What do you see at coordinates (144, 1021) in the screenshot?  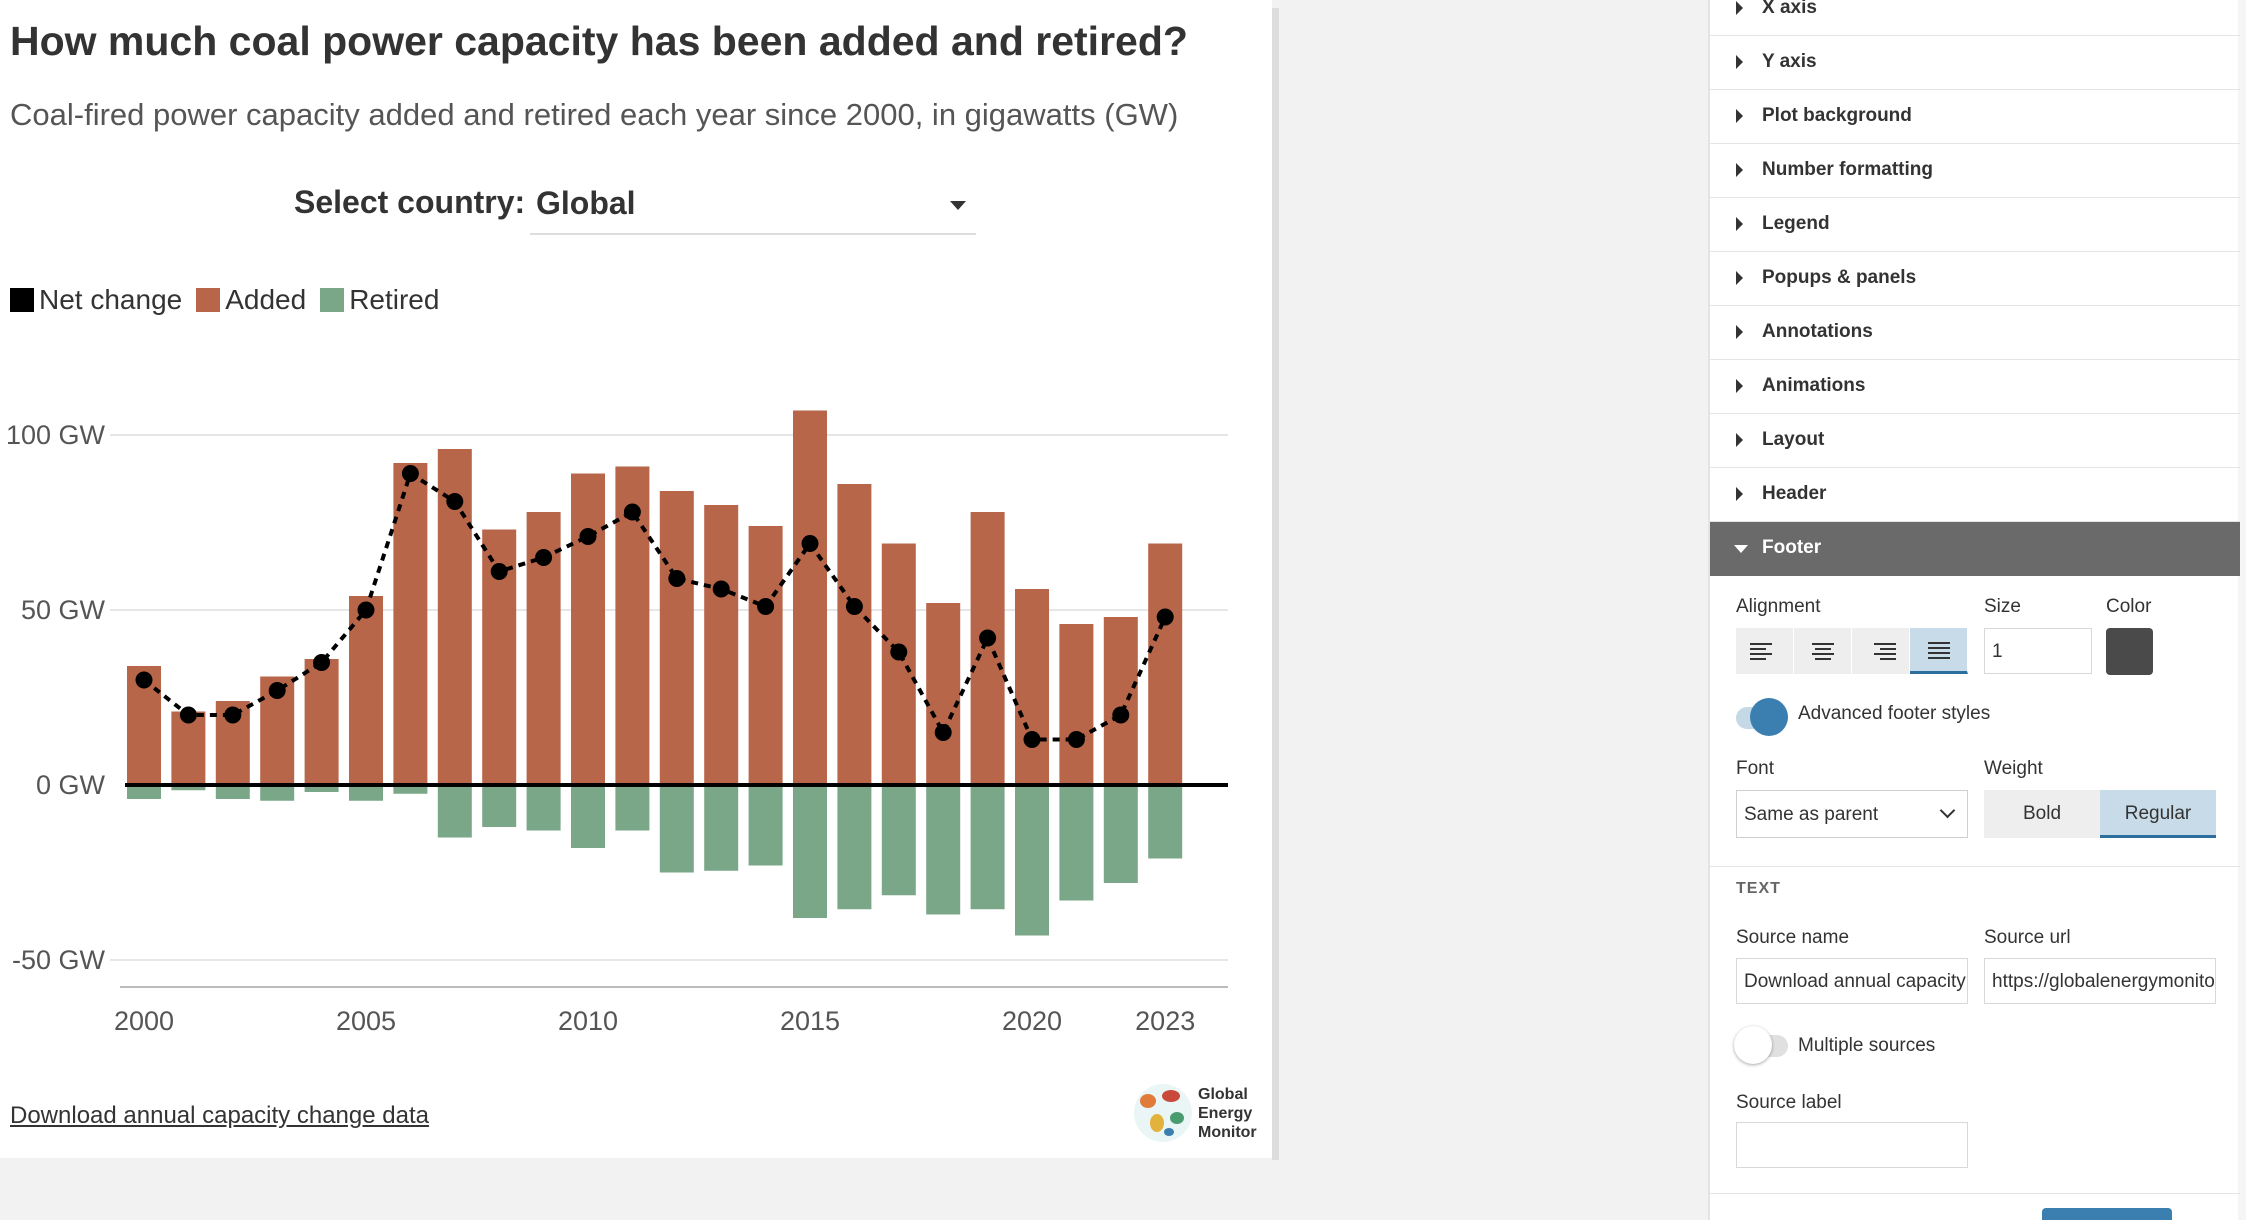 I see `x-tick-label: 2000` at bounding box center [144, 1021].